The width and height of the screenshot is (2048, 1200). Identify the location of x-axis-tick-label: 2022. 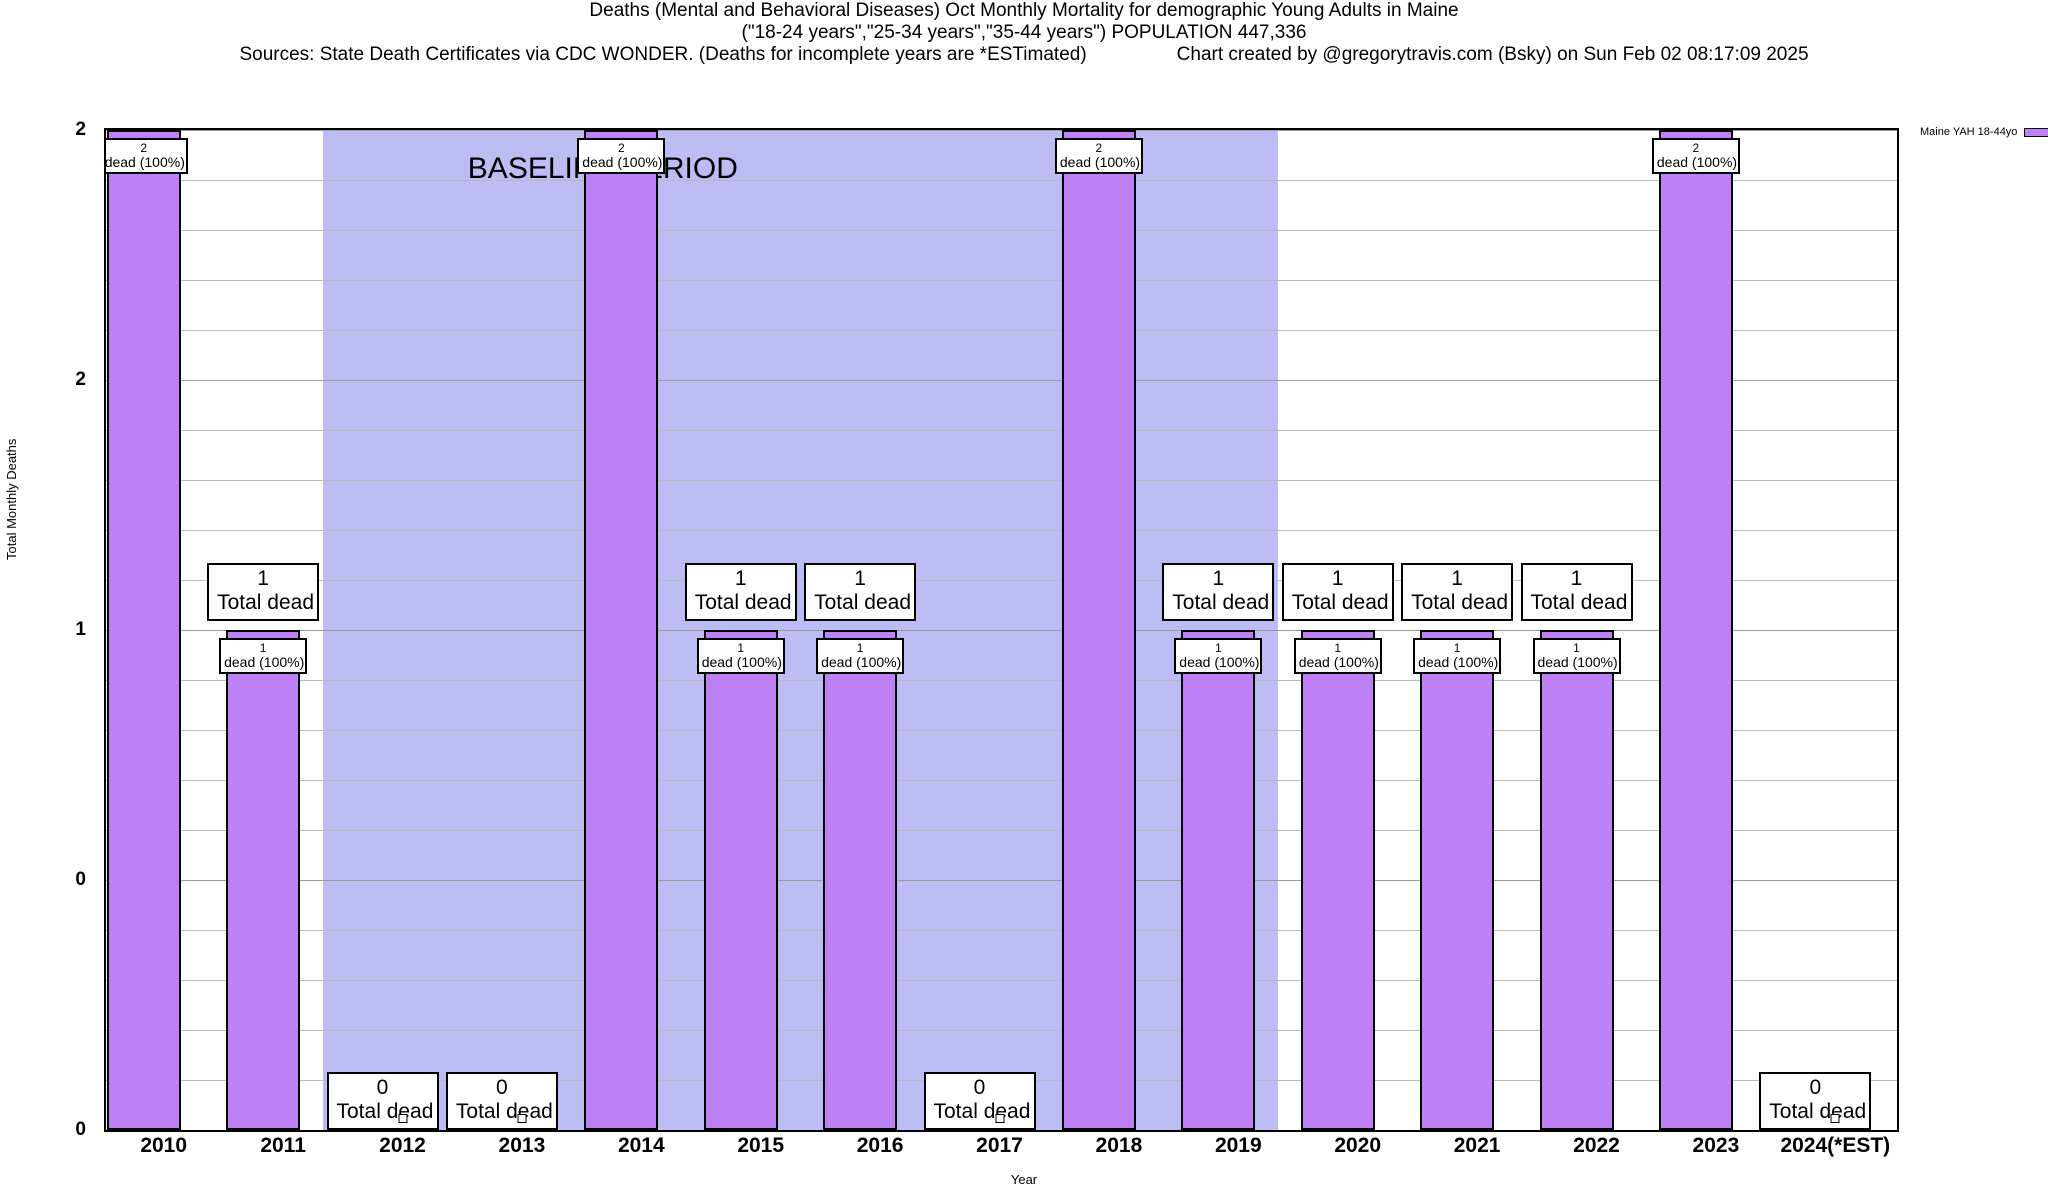
(1596, 1145).